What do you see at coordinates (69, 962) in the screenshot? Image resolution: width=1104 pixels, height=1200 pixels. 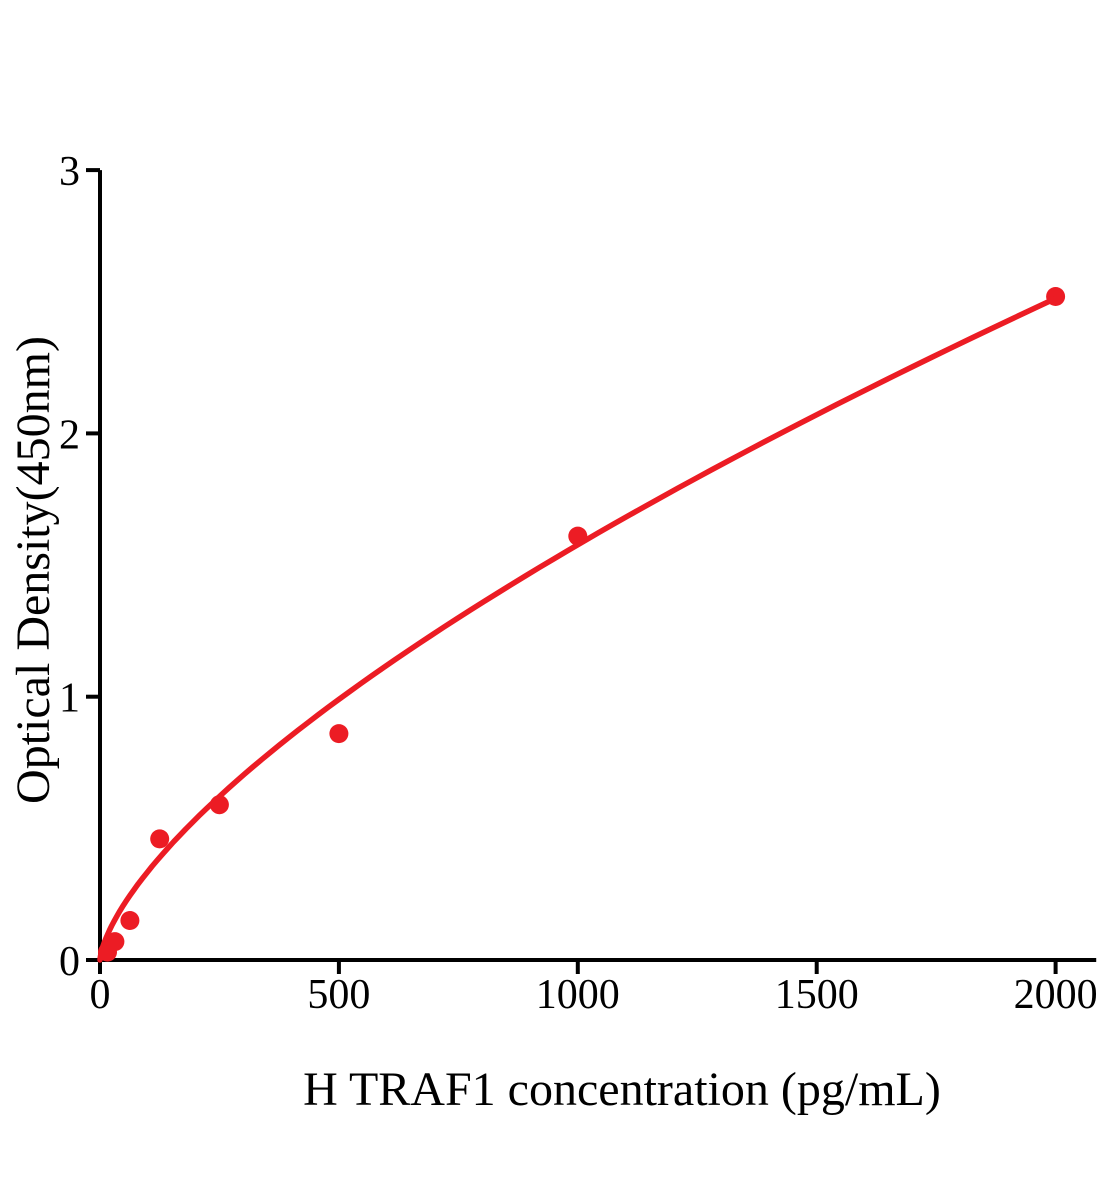 I see `y-tick-label: 0` at bounding box center [69, 962].